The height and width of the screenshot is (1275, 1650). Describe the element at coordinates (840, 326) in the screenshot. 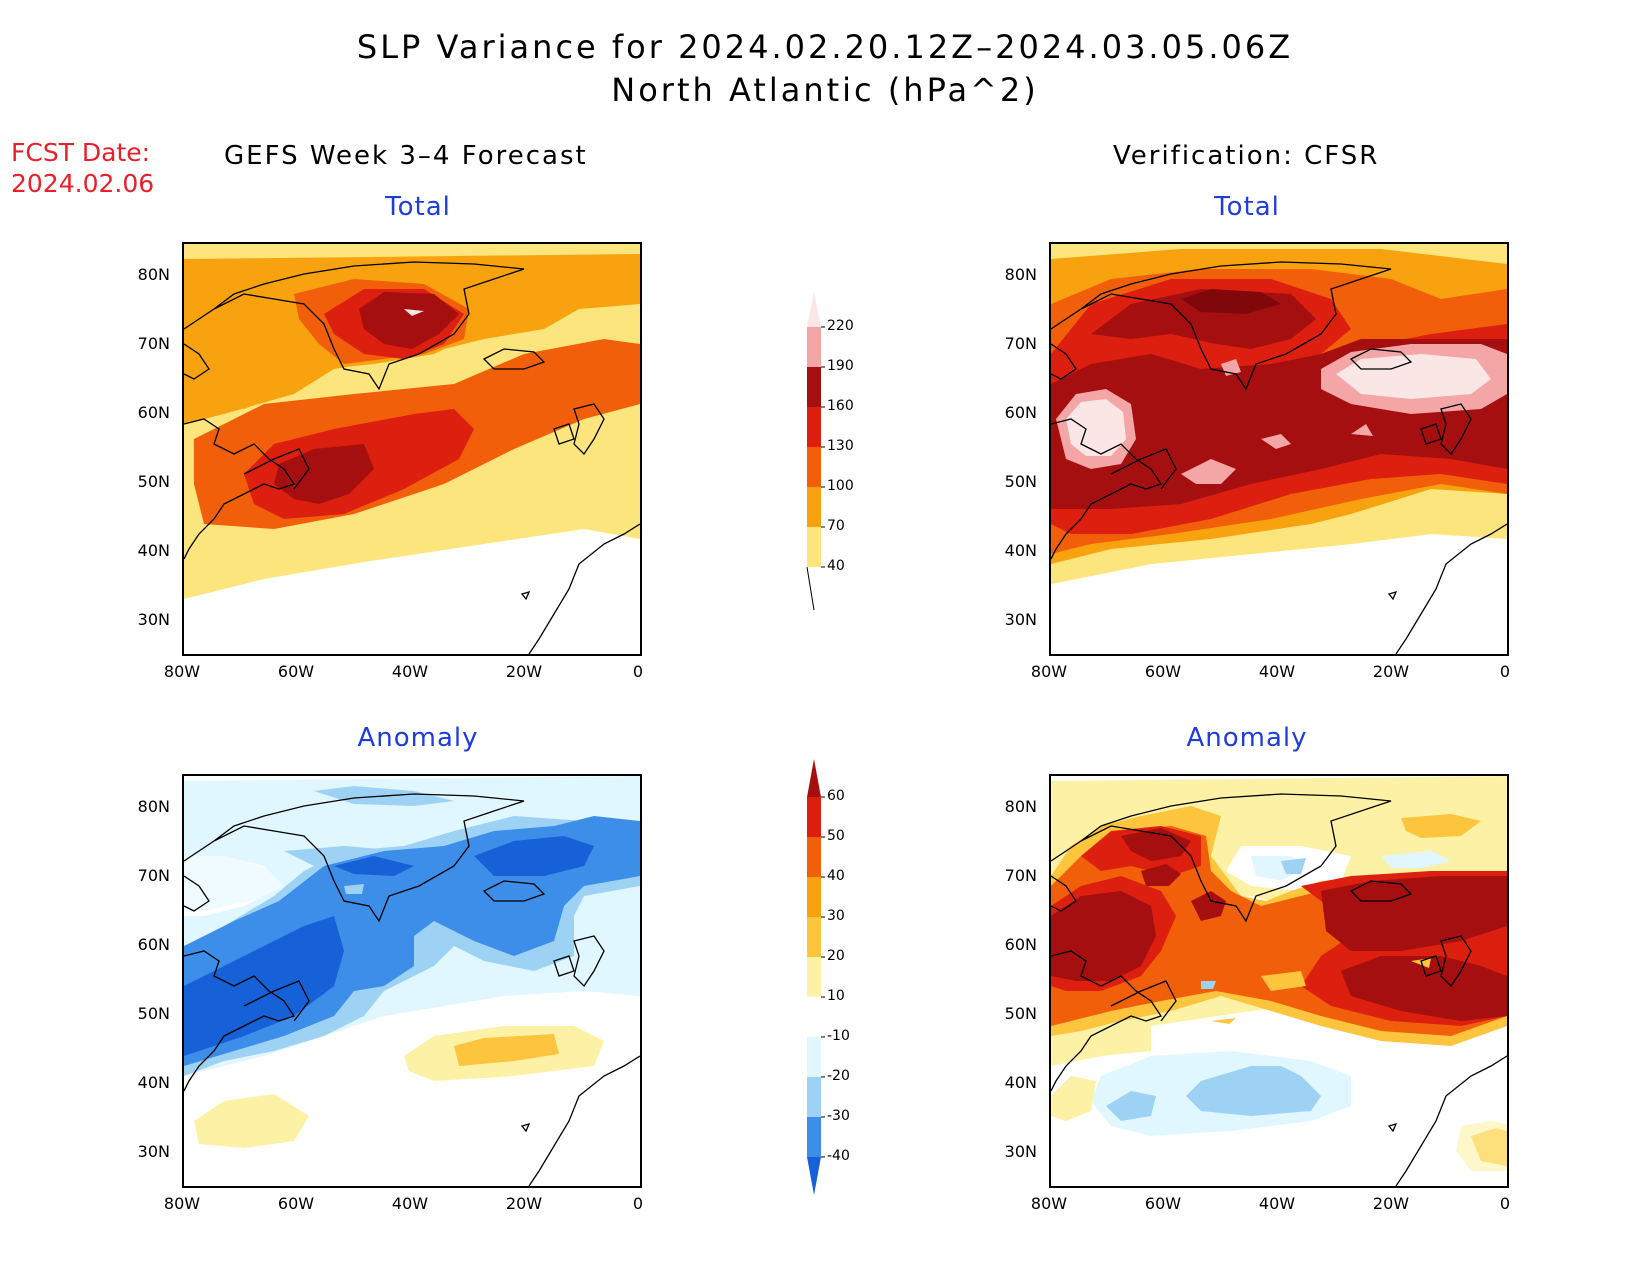

I see `colorbar-label: 220` at that location.